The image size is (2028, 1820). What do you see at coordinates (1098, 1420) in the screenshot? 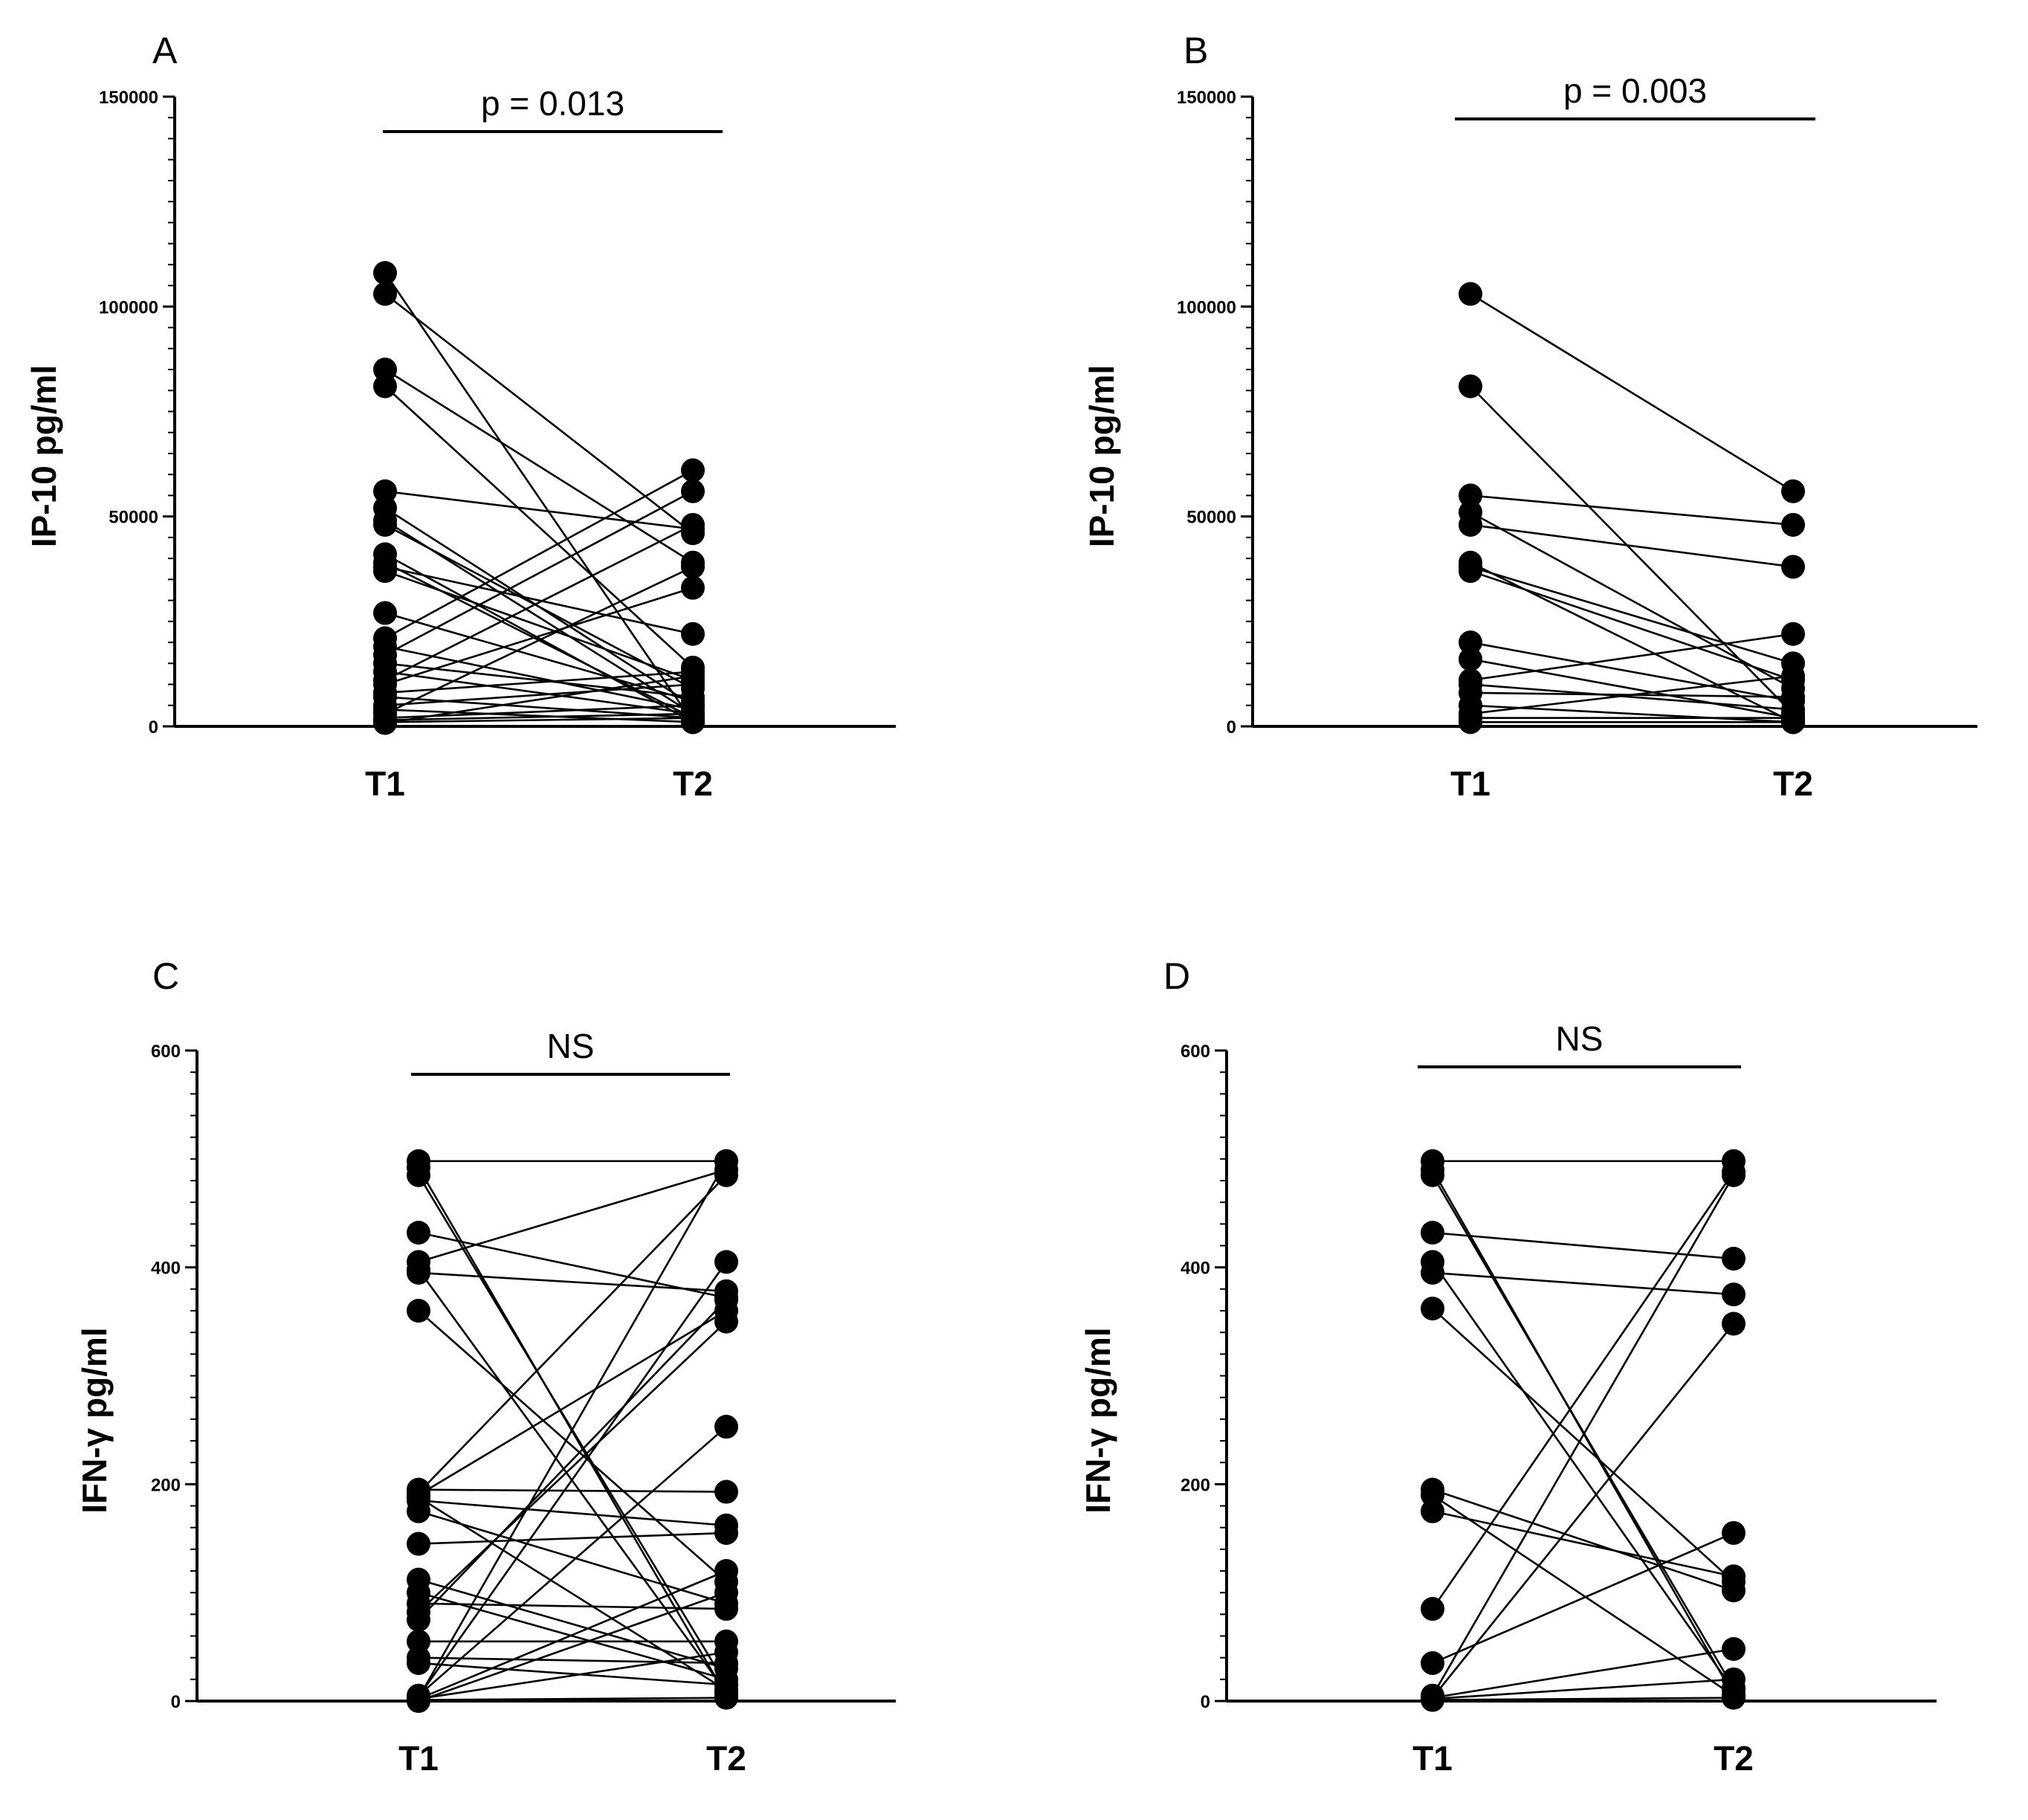
I see `y-axis-label: IFN-γ pg/ml` at bounding box center [1098, 1420].